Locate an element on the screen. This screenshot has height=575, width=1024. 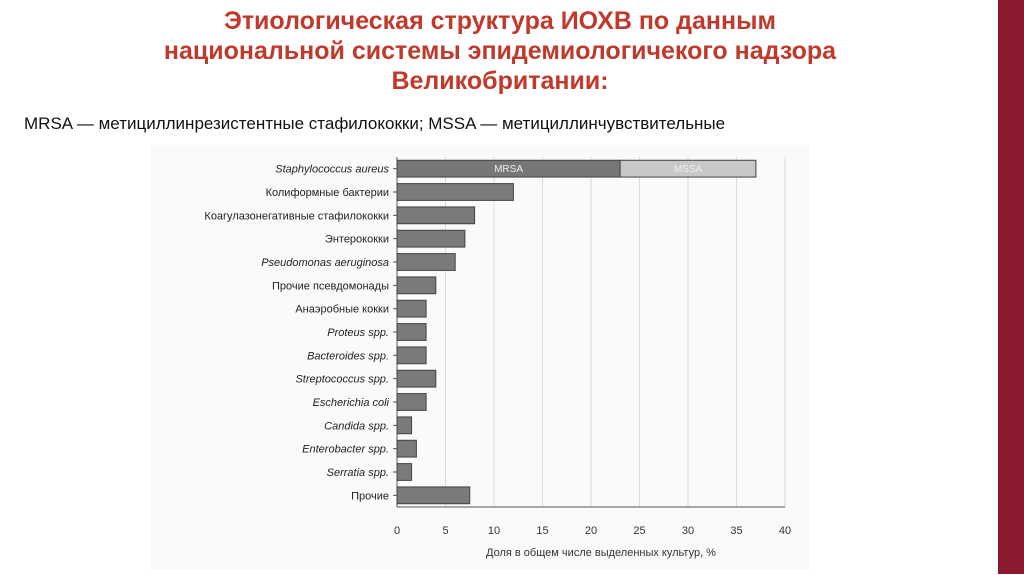
category-label-4: Pseudomonas aeruginosa is located at coordinates (325, 263).